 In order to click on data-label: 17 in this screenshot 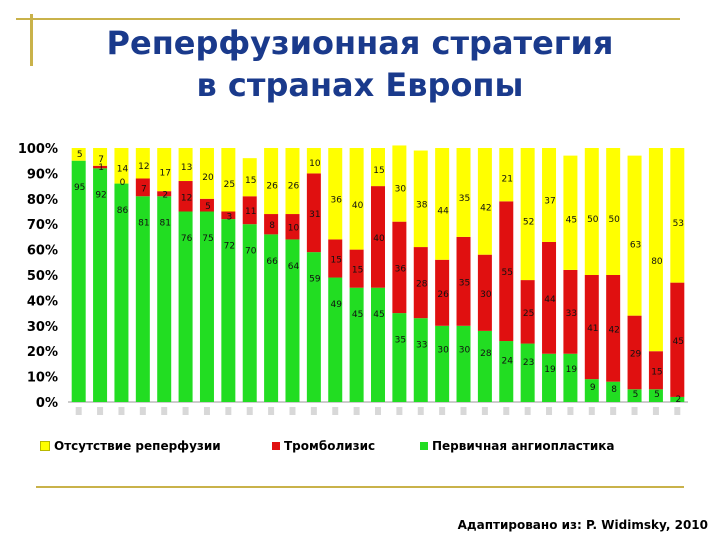, I will do `click(164, 174)`.